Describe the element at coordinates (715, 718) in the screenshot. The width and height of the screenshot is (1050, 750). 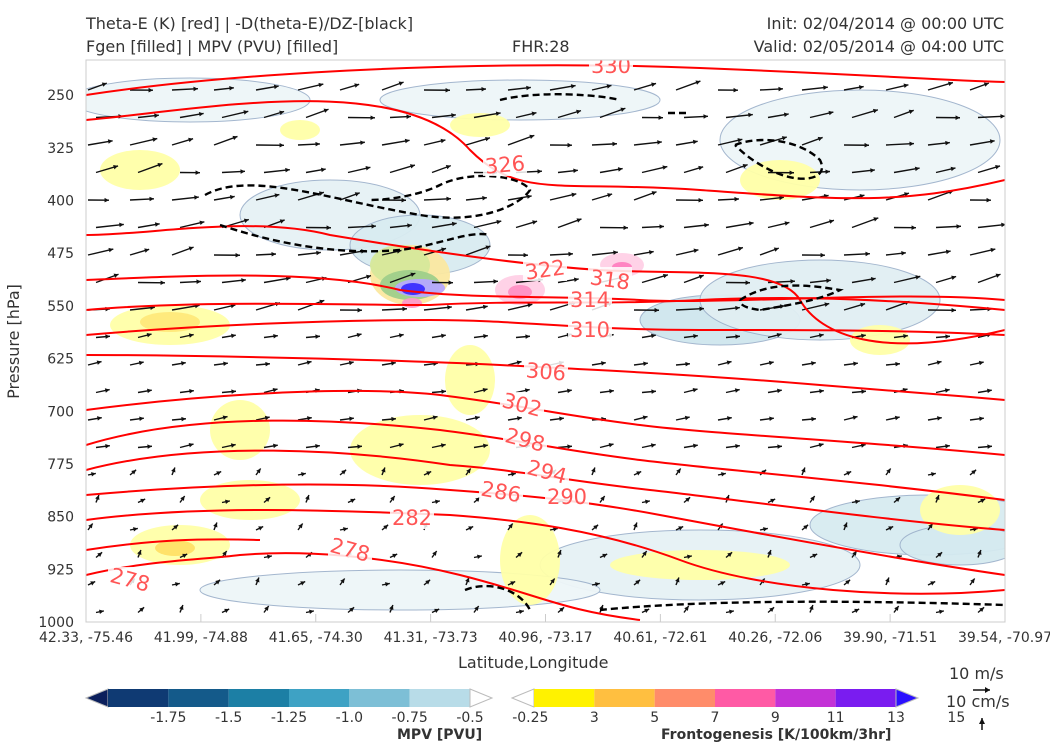
I see `colorbar-tick-label: 7` at that location.